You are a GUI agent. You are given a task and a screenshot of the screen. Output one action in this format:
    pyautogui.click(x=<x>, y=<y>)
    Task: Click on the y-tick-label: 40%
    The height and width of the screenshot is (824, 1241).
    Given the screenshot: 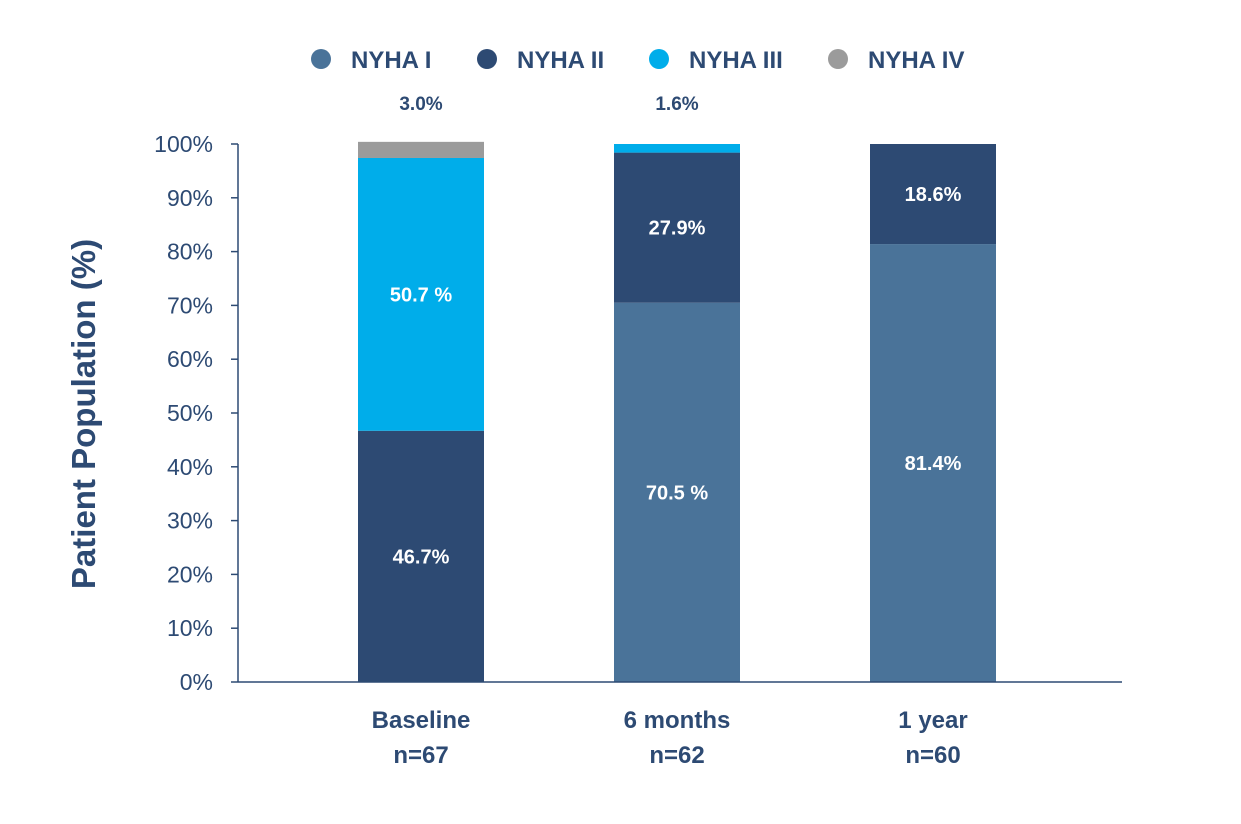 What is the action you would take?
    pyautogui.click(x=190, y=467)
    